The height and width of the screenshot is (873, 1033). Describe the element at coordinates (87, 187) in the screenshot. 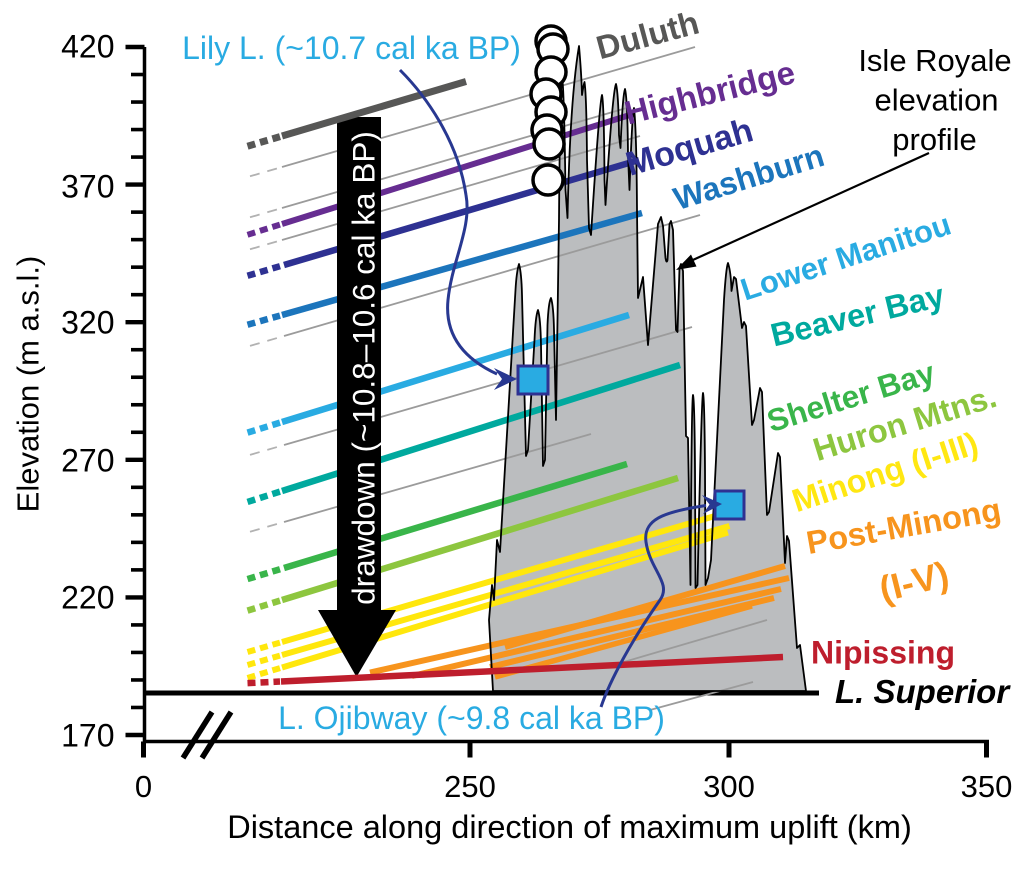

I see `svg-text: 370` at that location.